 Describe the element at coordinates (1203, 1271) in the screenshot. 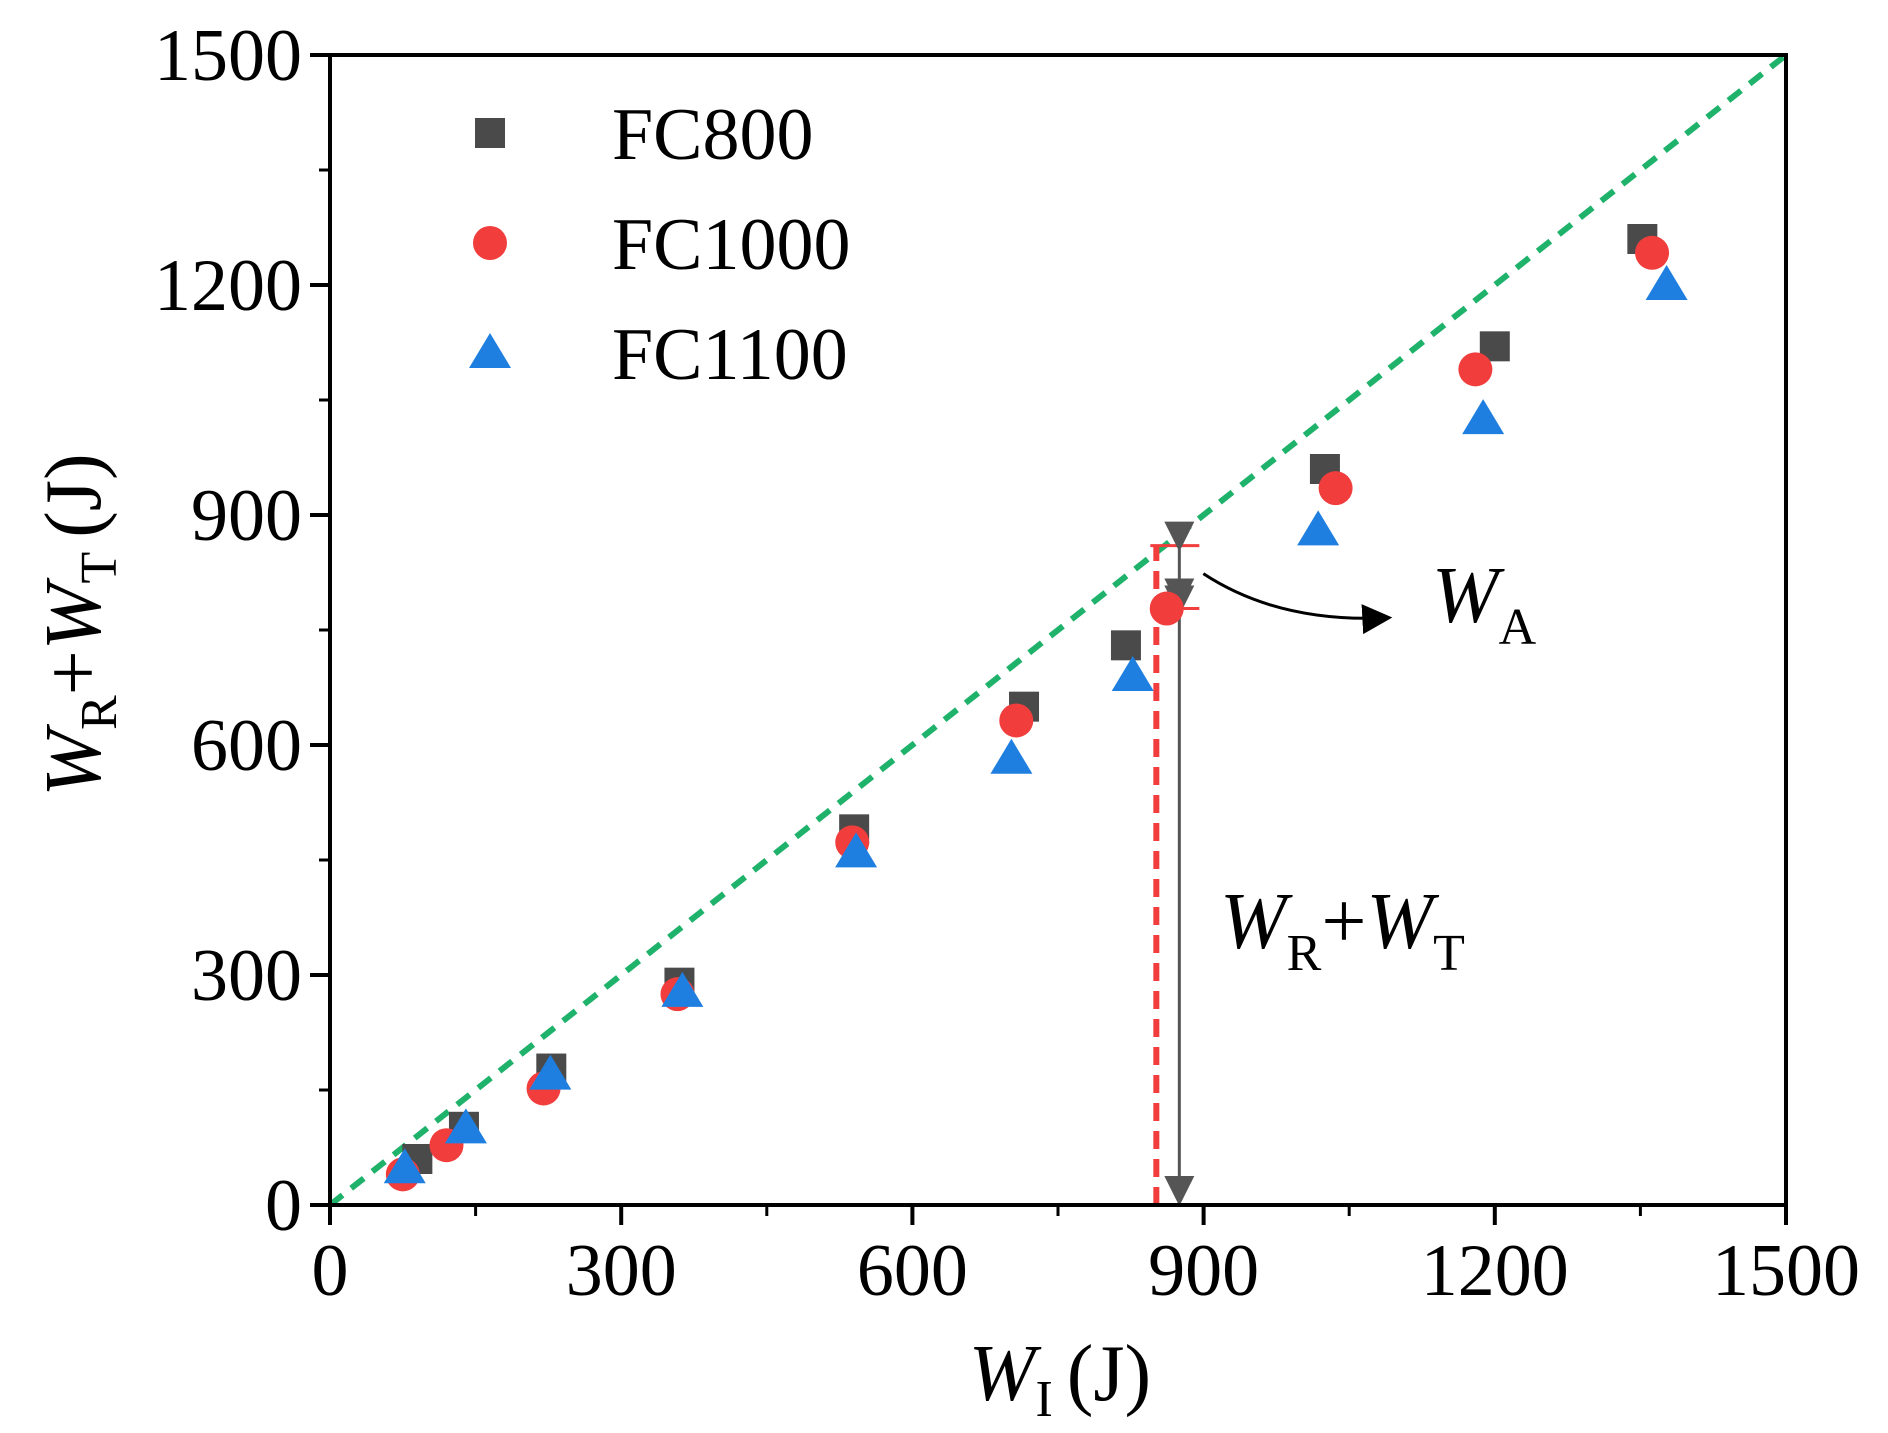

I see `x-tick-label: 900` at that location.